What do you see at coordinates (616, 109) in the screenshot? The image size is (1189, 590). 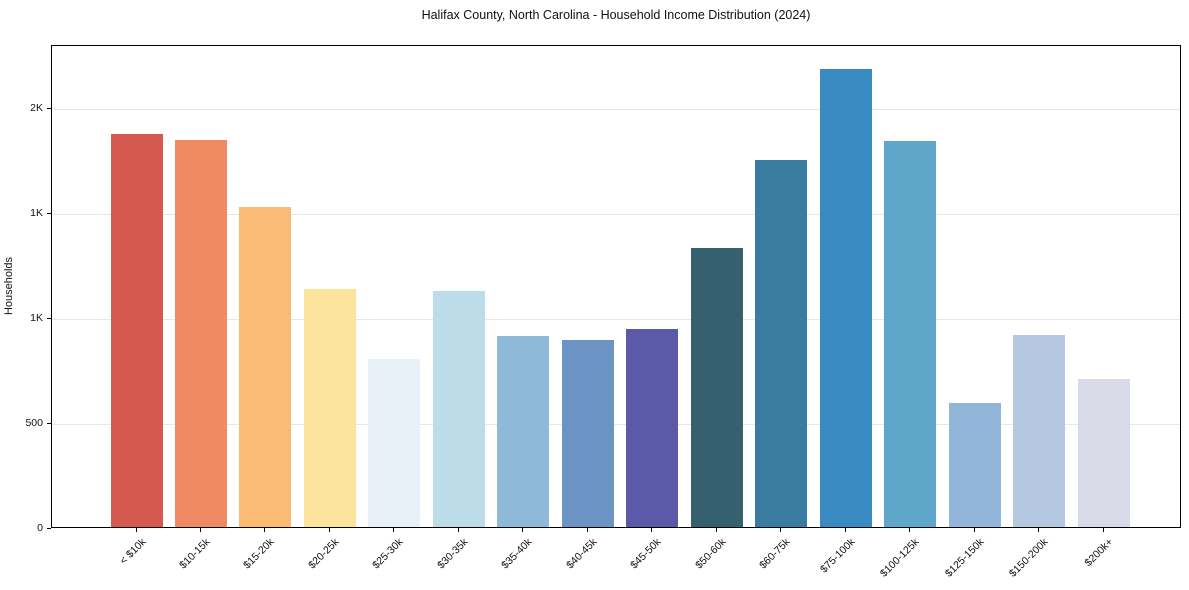 I see `gridline-2K` at bounding box center [616, 109].